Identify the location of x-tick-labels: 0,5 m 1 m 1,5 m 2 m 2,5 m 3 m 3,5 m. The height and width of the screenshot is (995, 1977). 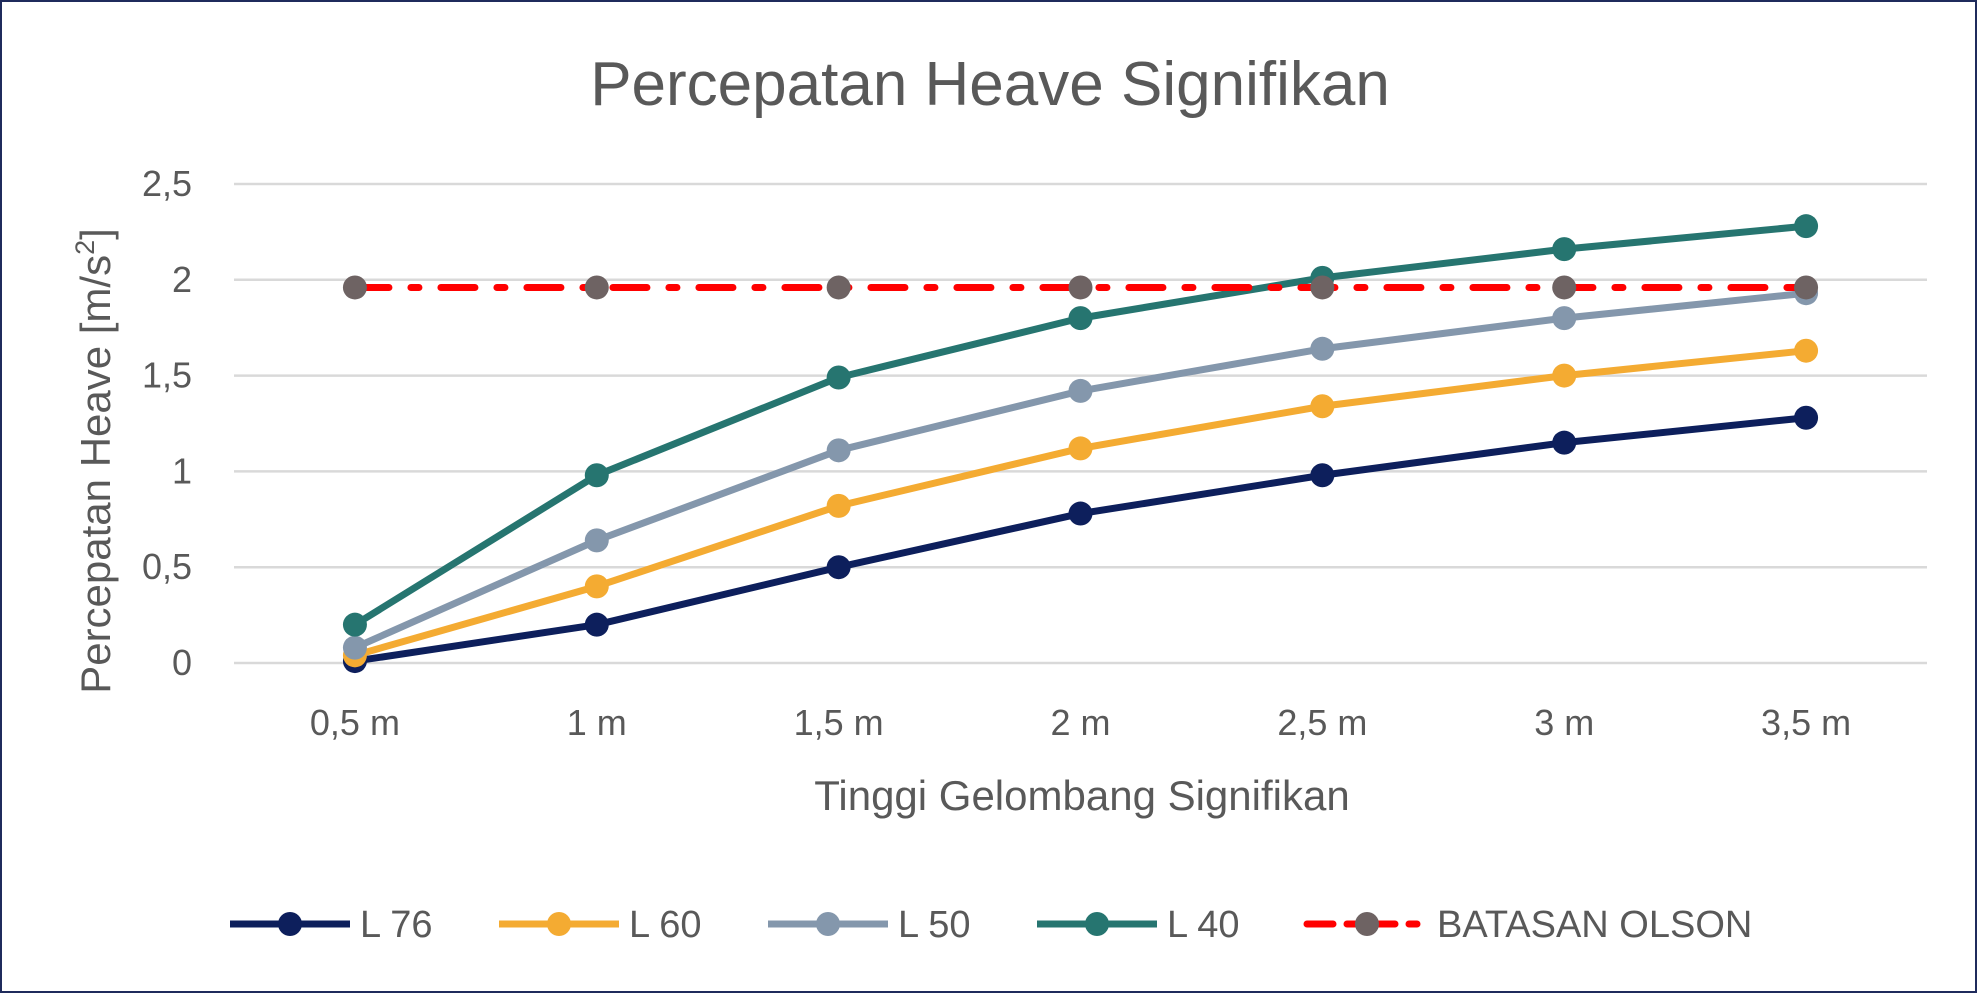
(1080, 722).